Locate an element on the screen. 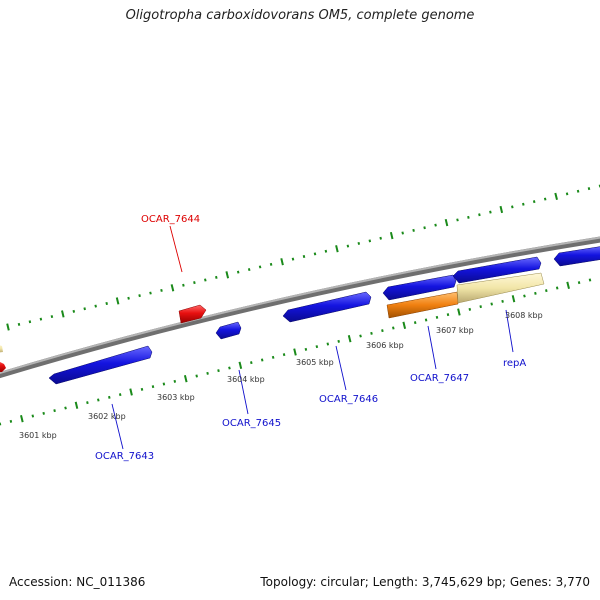 This screenshot has height=600, width=600. scale-label-3604: 3604 kbp is located at coordinates (246, 379).